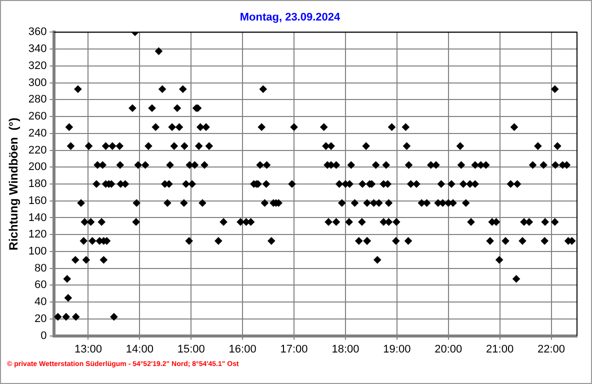  I want to click on x-tick-label: 20:00, so click(448, 349).